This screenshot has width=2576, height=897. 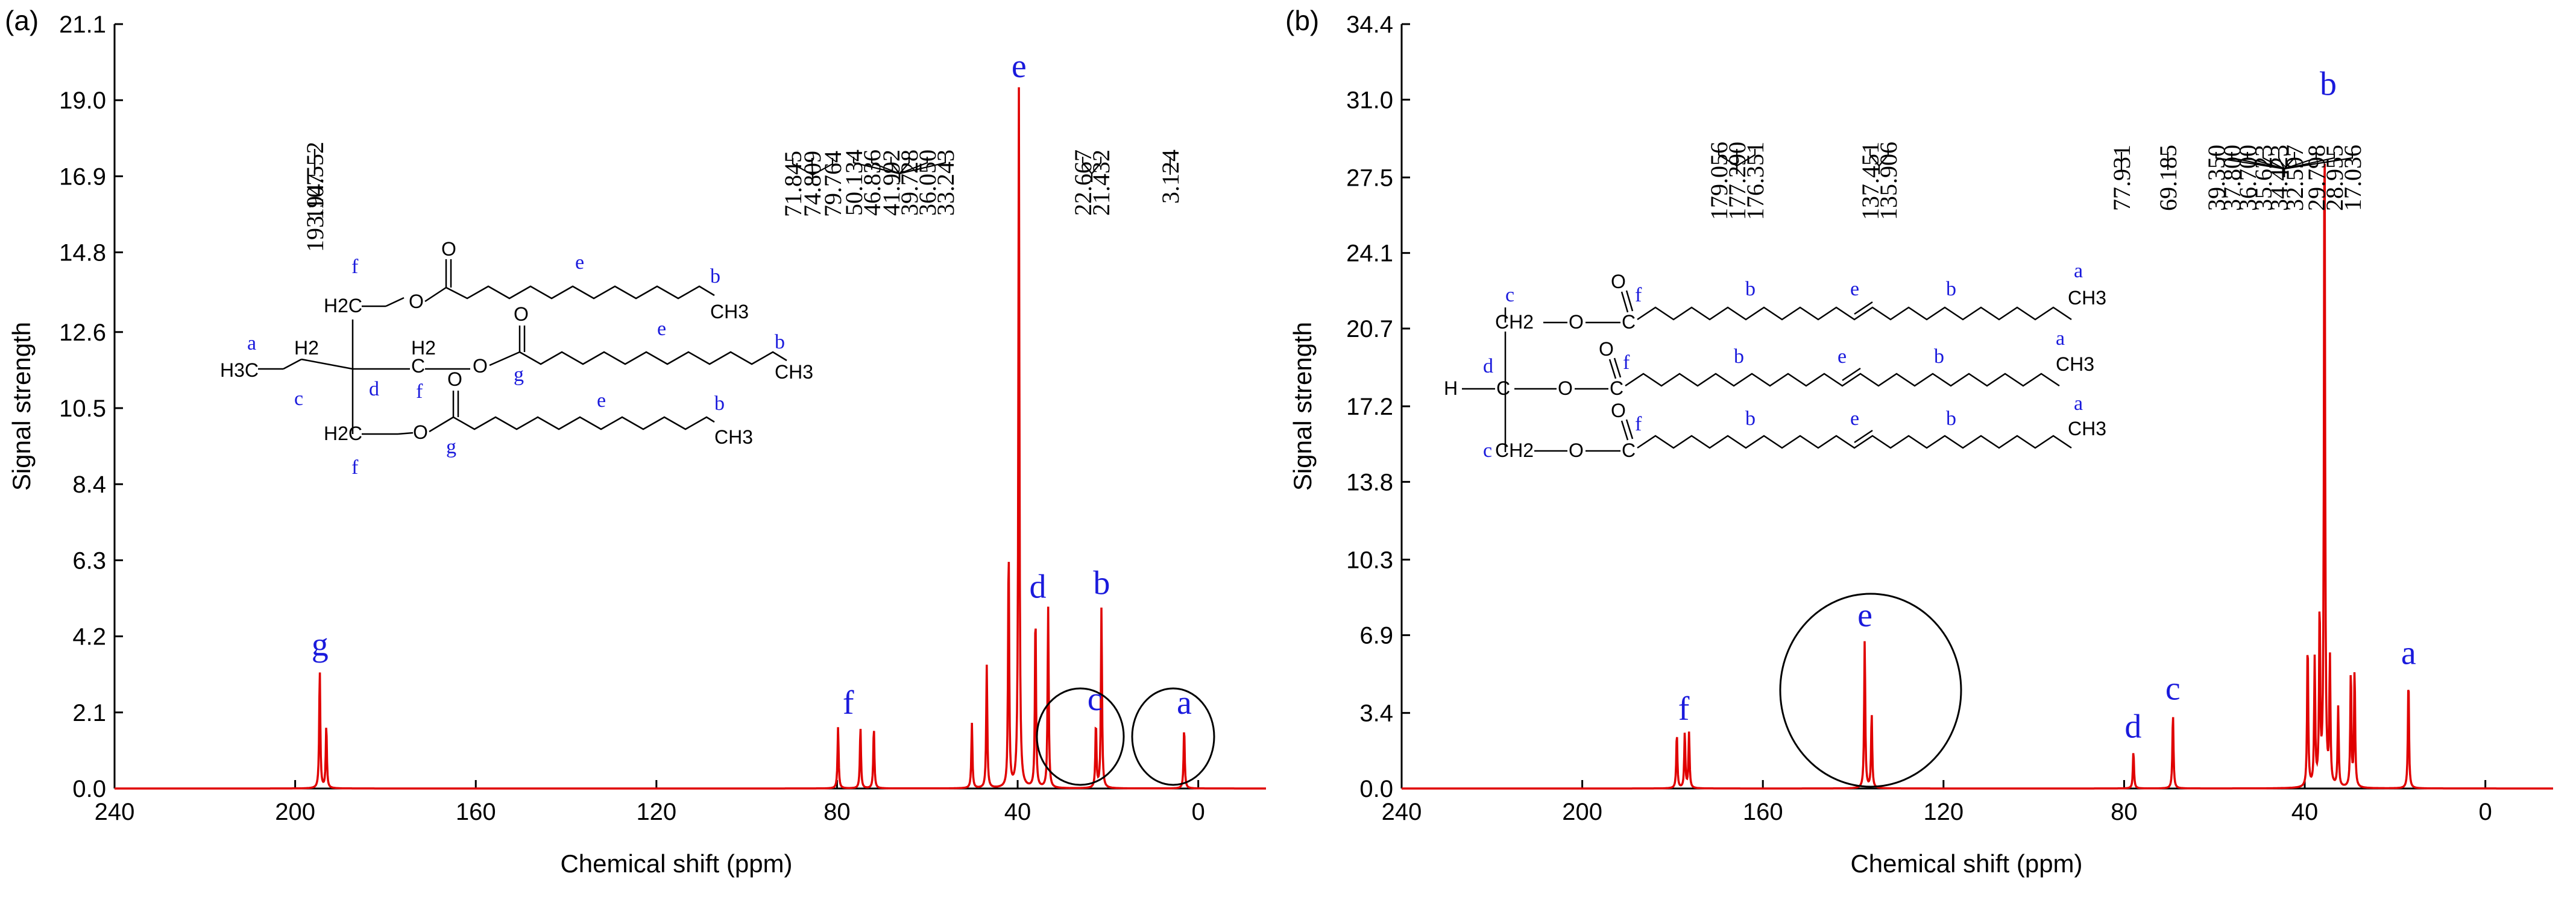 What do you see at coordinates (719, 403) in the screenshot?
I see `mol-a-label-b3: b` at bounding box center [719, 403].